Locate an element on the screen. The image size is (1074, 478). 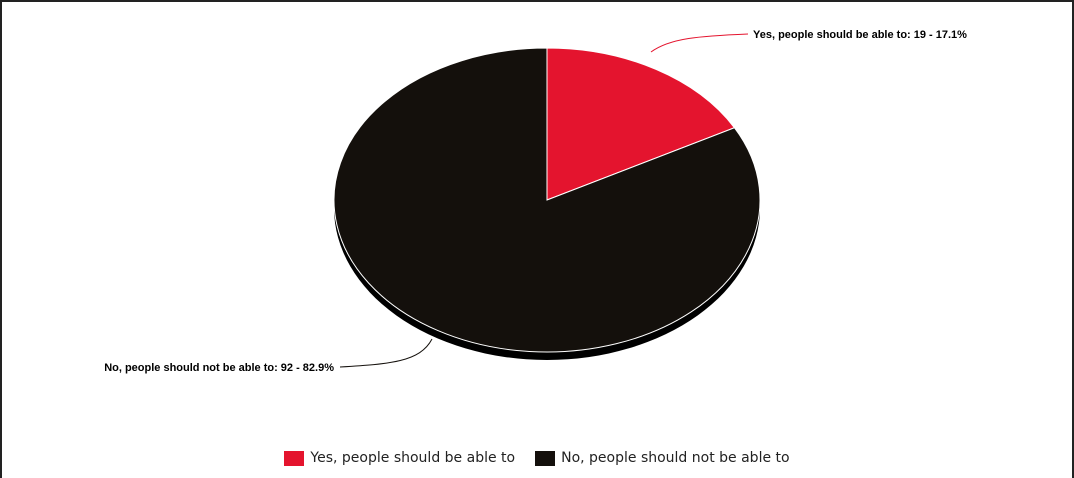
legend-label-yes: Yes, people should be able to is located at coordinates (413, 458).